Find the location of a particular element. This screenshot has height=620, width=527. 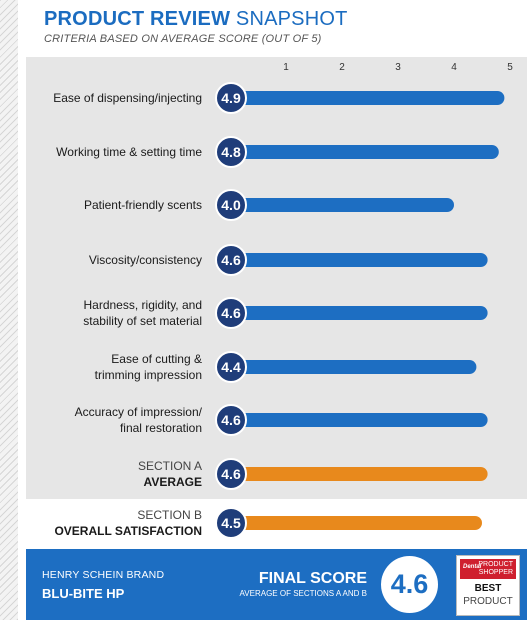

label-line: Hardness, rigidity, and is located at coordinates (143, 305).